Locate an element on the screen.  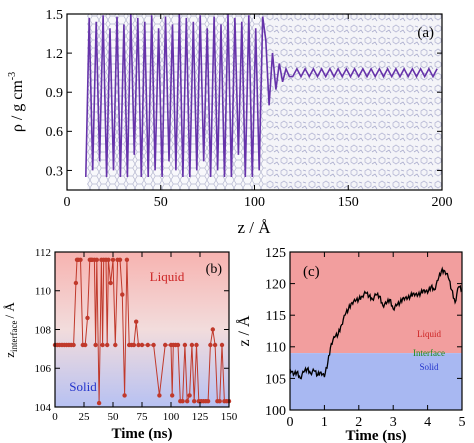
panel-b-liquid-label: Liquid is located at coordinates (167, 276).